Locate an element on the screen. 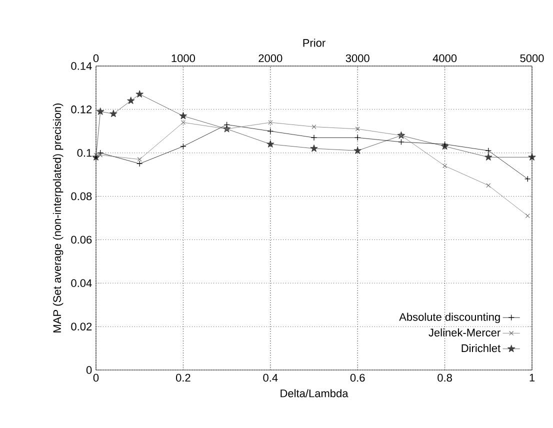 This screenshot has width=553, height=428. x2-tick-label: 2000 is located at coordinates (270, 58).